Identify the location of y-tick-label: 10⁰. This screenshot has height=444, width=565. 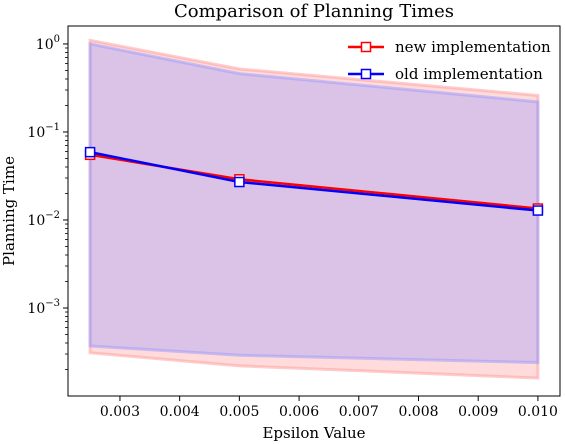
(48, 43).